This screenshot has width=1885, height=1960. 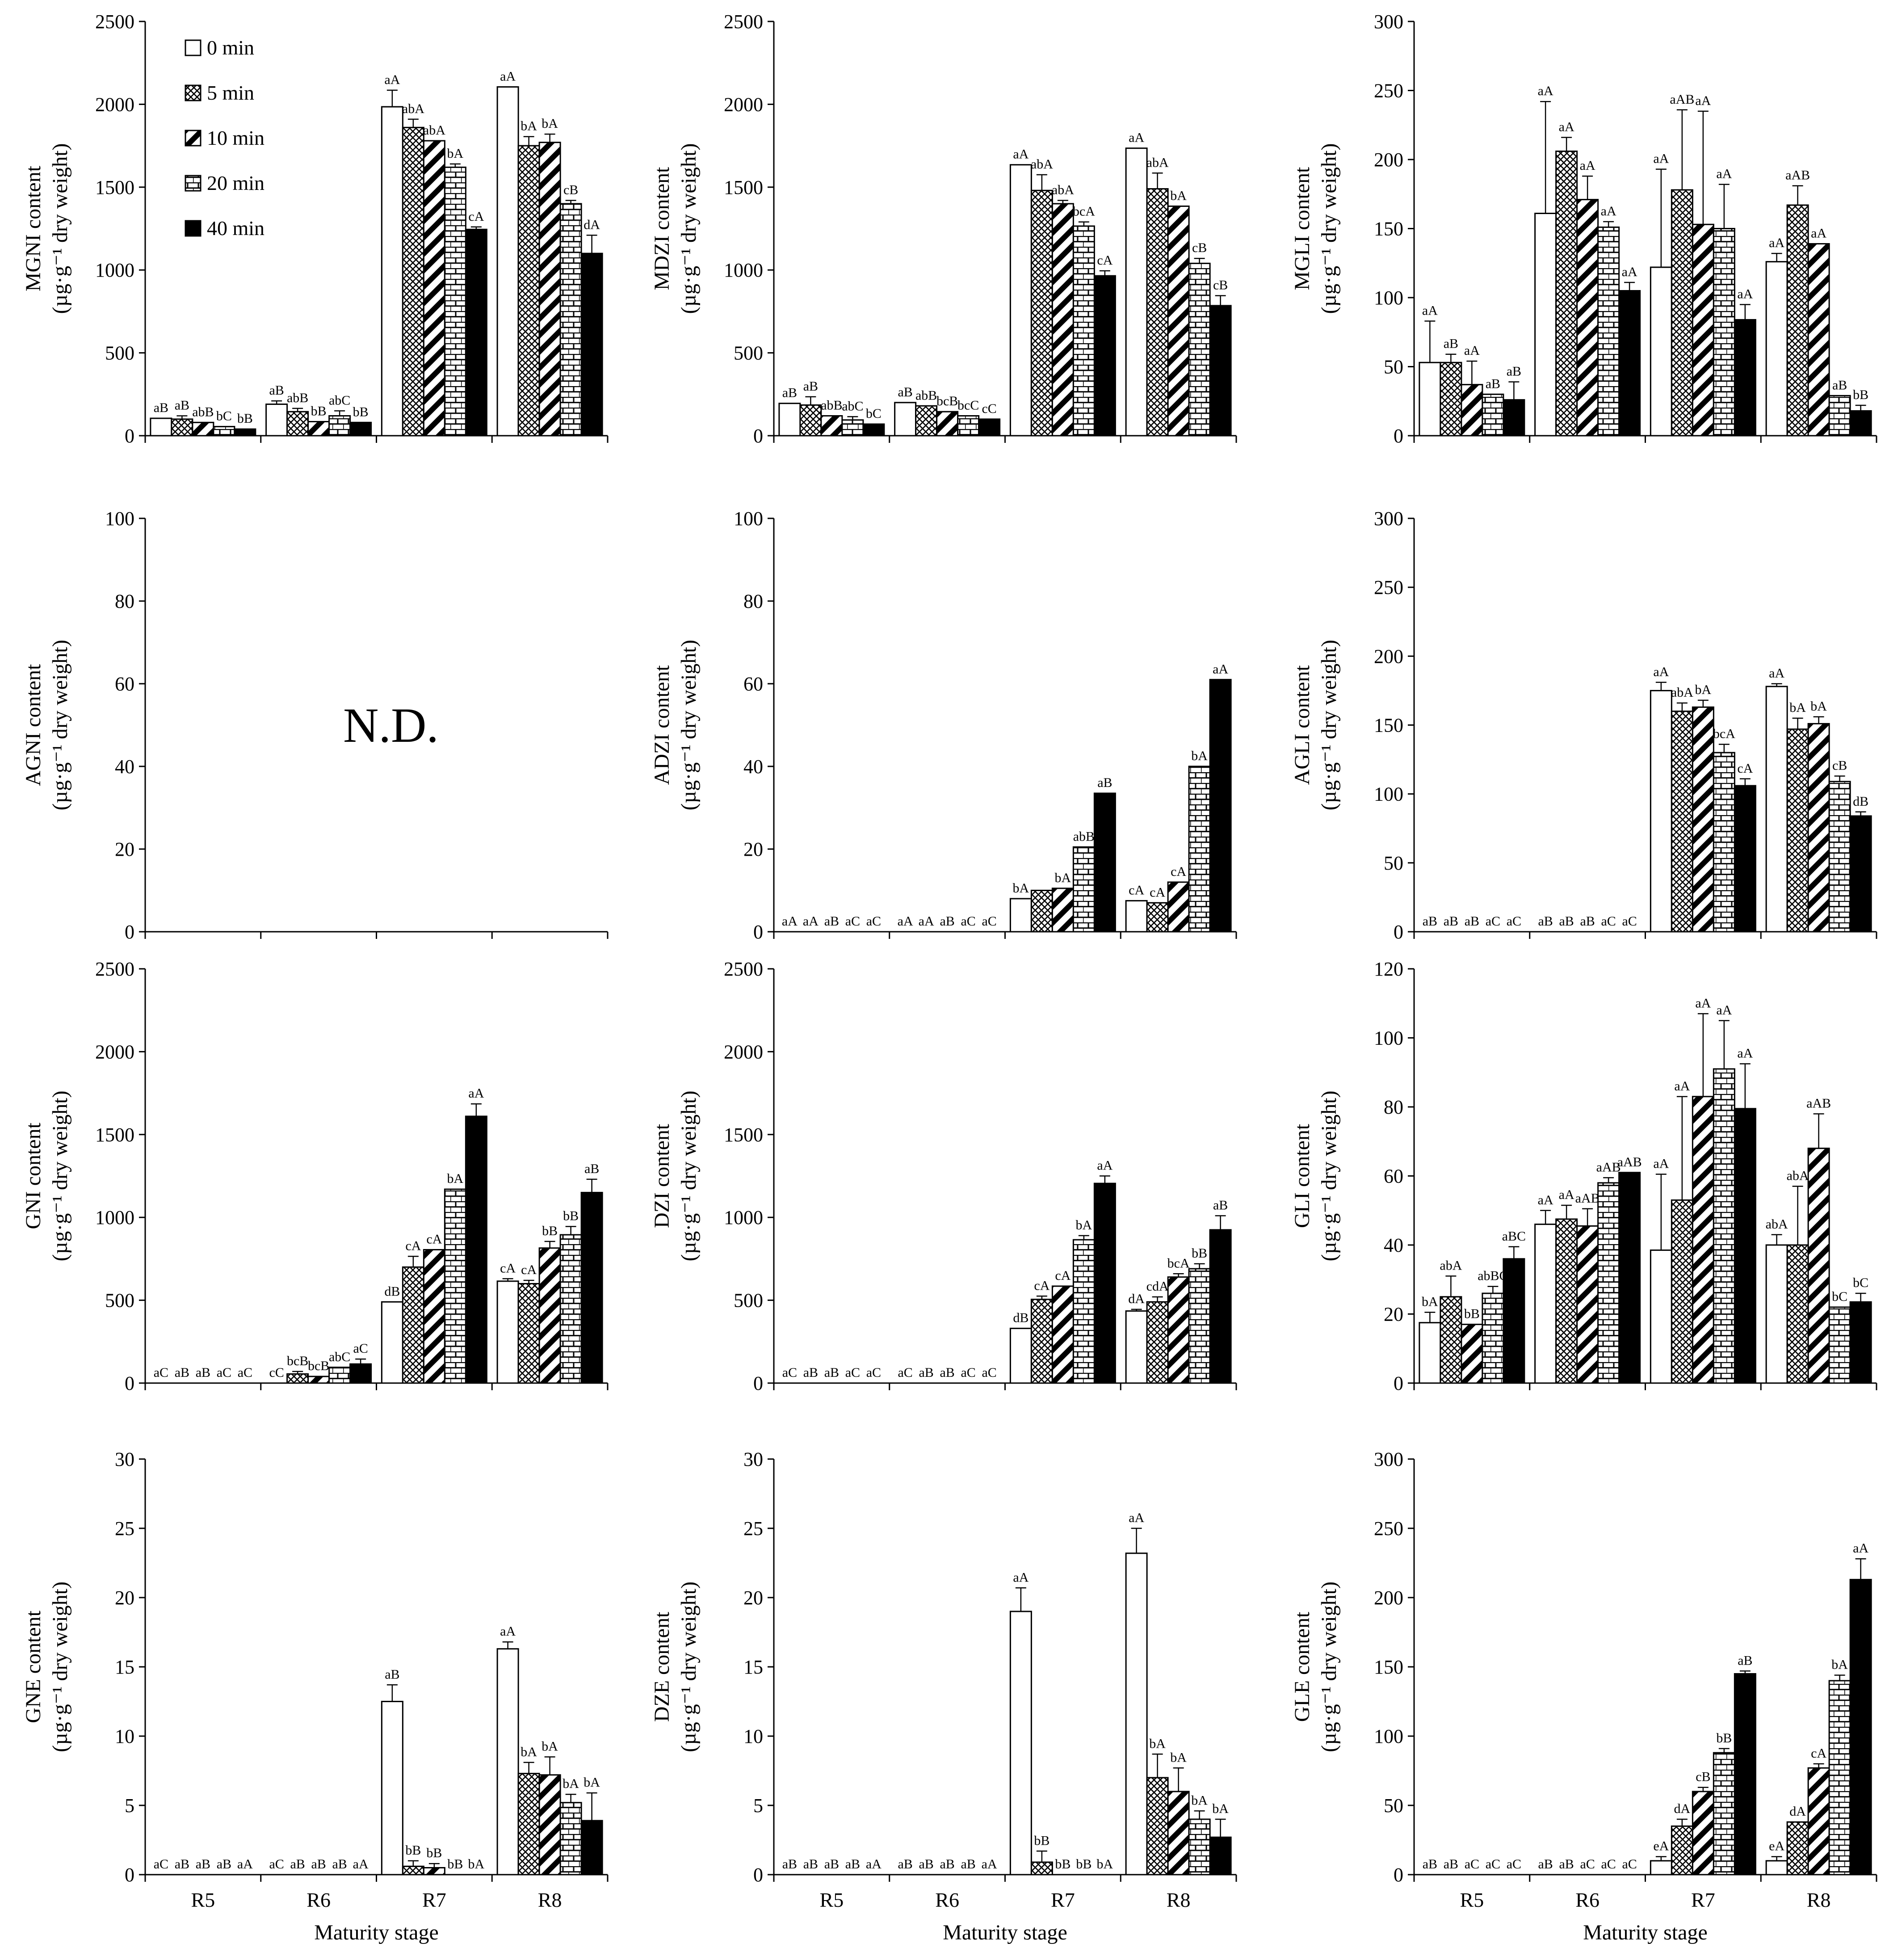 What do you see at coordinates (789, 420) in the screenshot?
I see `bar-mdzi-r5-s0` at bounding box center [789, 420].